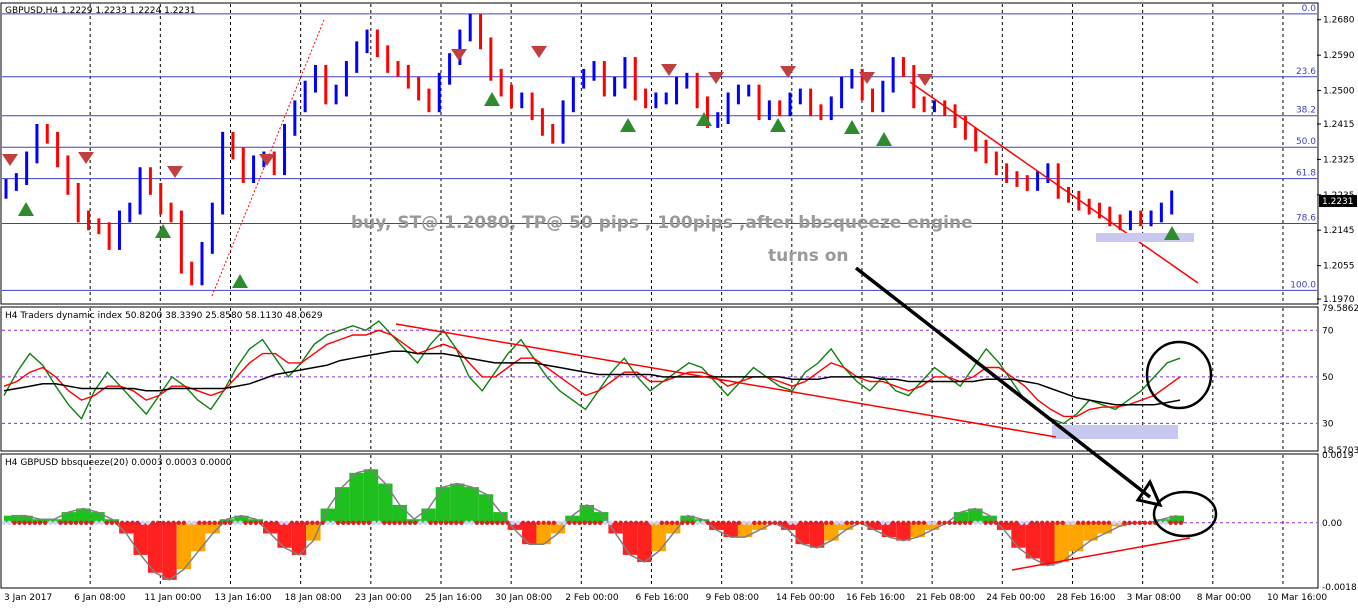 This screenshot has height=608, width=1358. I want to click on tdi-series-line, so click(592, 378).